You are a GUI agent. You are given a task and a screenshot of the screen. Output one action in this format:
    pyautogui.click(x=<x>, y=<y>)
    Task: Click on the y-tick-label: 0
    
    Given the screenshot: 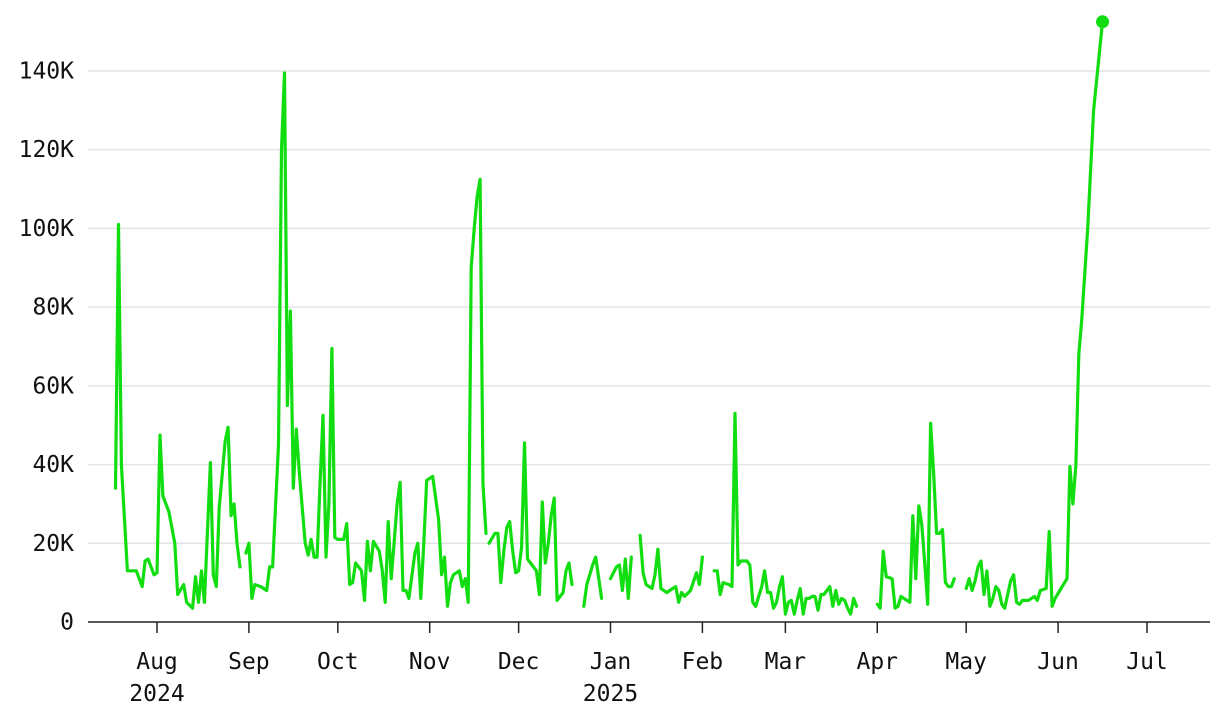 What is the action you would take?
    pyautogui.click(x=67, y=623)
    